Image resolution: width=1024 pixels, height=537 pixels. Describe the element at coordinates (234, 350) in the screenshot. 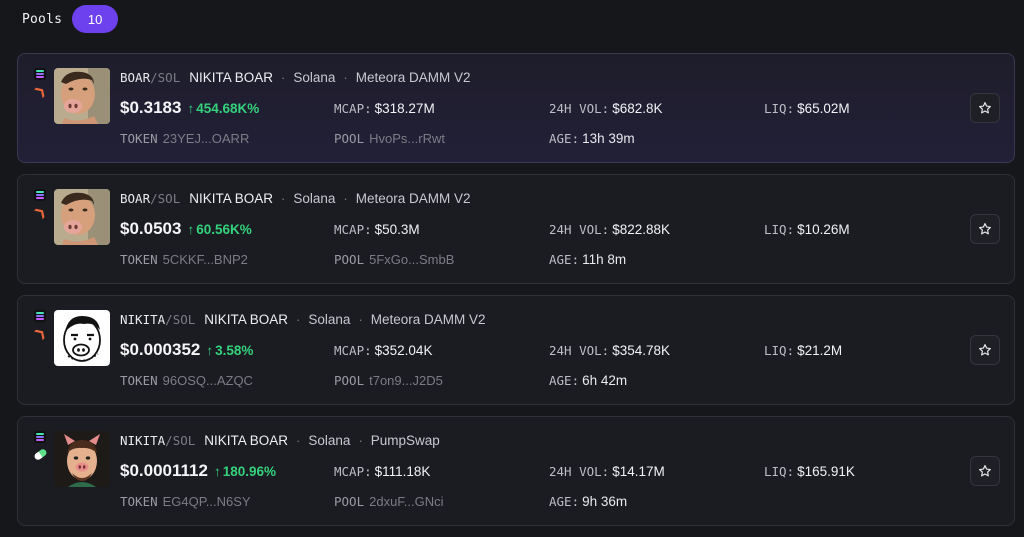

I see `price-change-value: 3.58%` at that location.